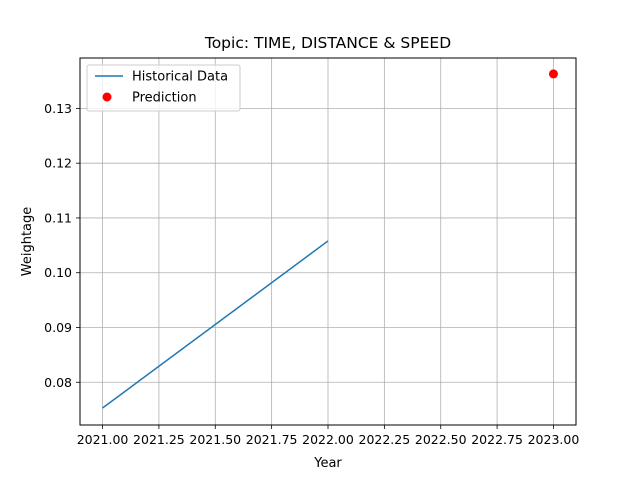 Image resolution: width=640 pixels, height=480 pixels. Describe the element at coordinates (58, 272) in the screenshot. I see `y-tick-label: 0.10` at that location.